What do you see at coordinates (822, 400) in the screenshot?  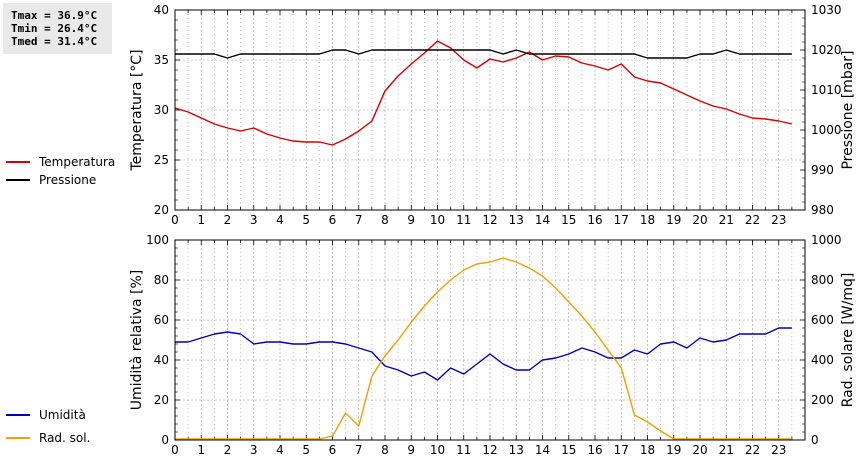 I see `y-right-tick-label: 200` at bounding box center [822, 400].